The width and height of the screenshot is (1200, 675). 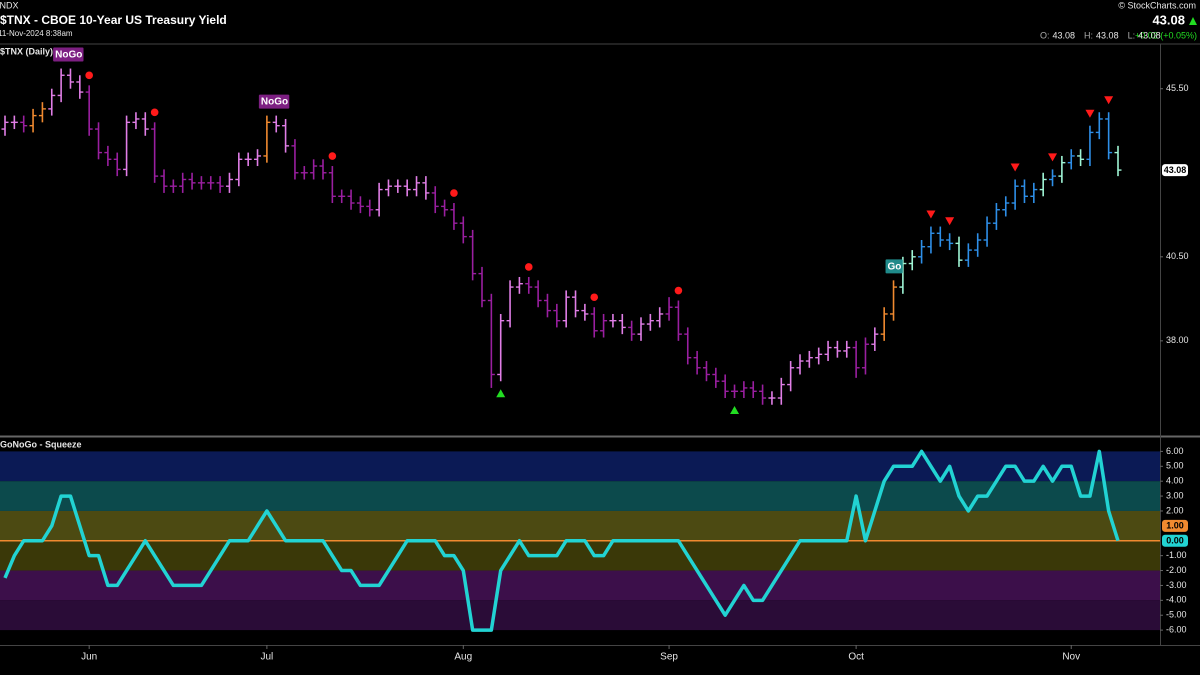 What do you see at coordinates (669, 657) in the screenshot?
I see `x-tick-label: Sep` at bounding box center [669, 657].